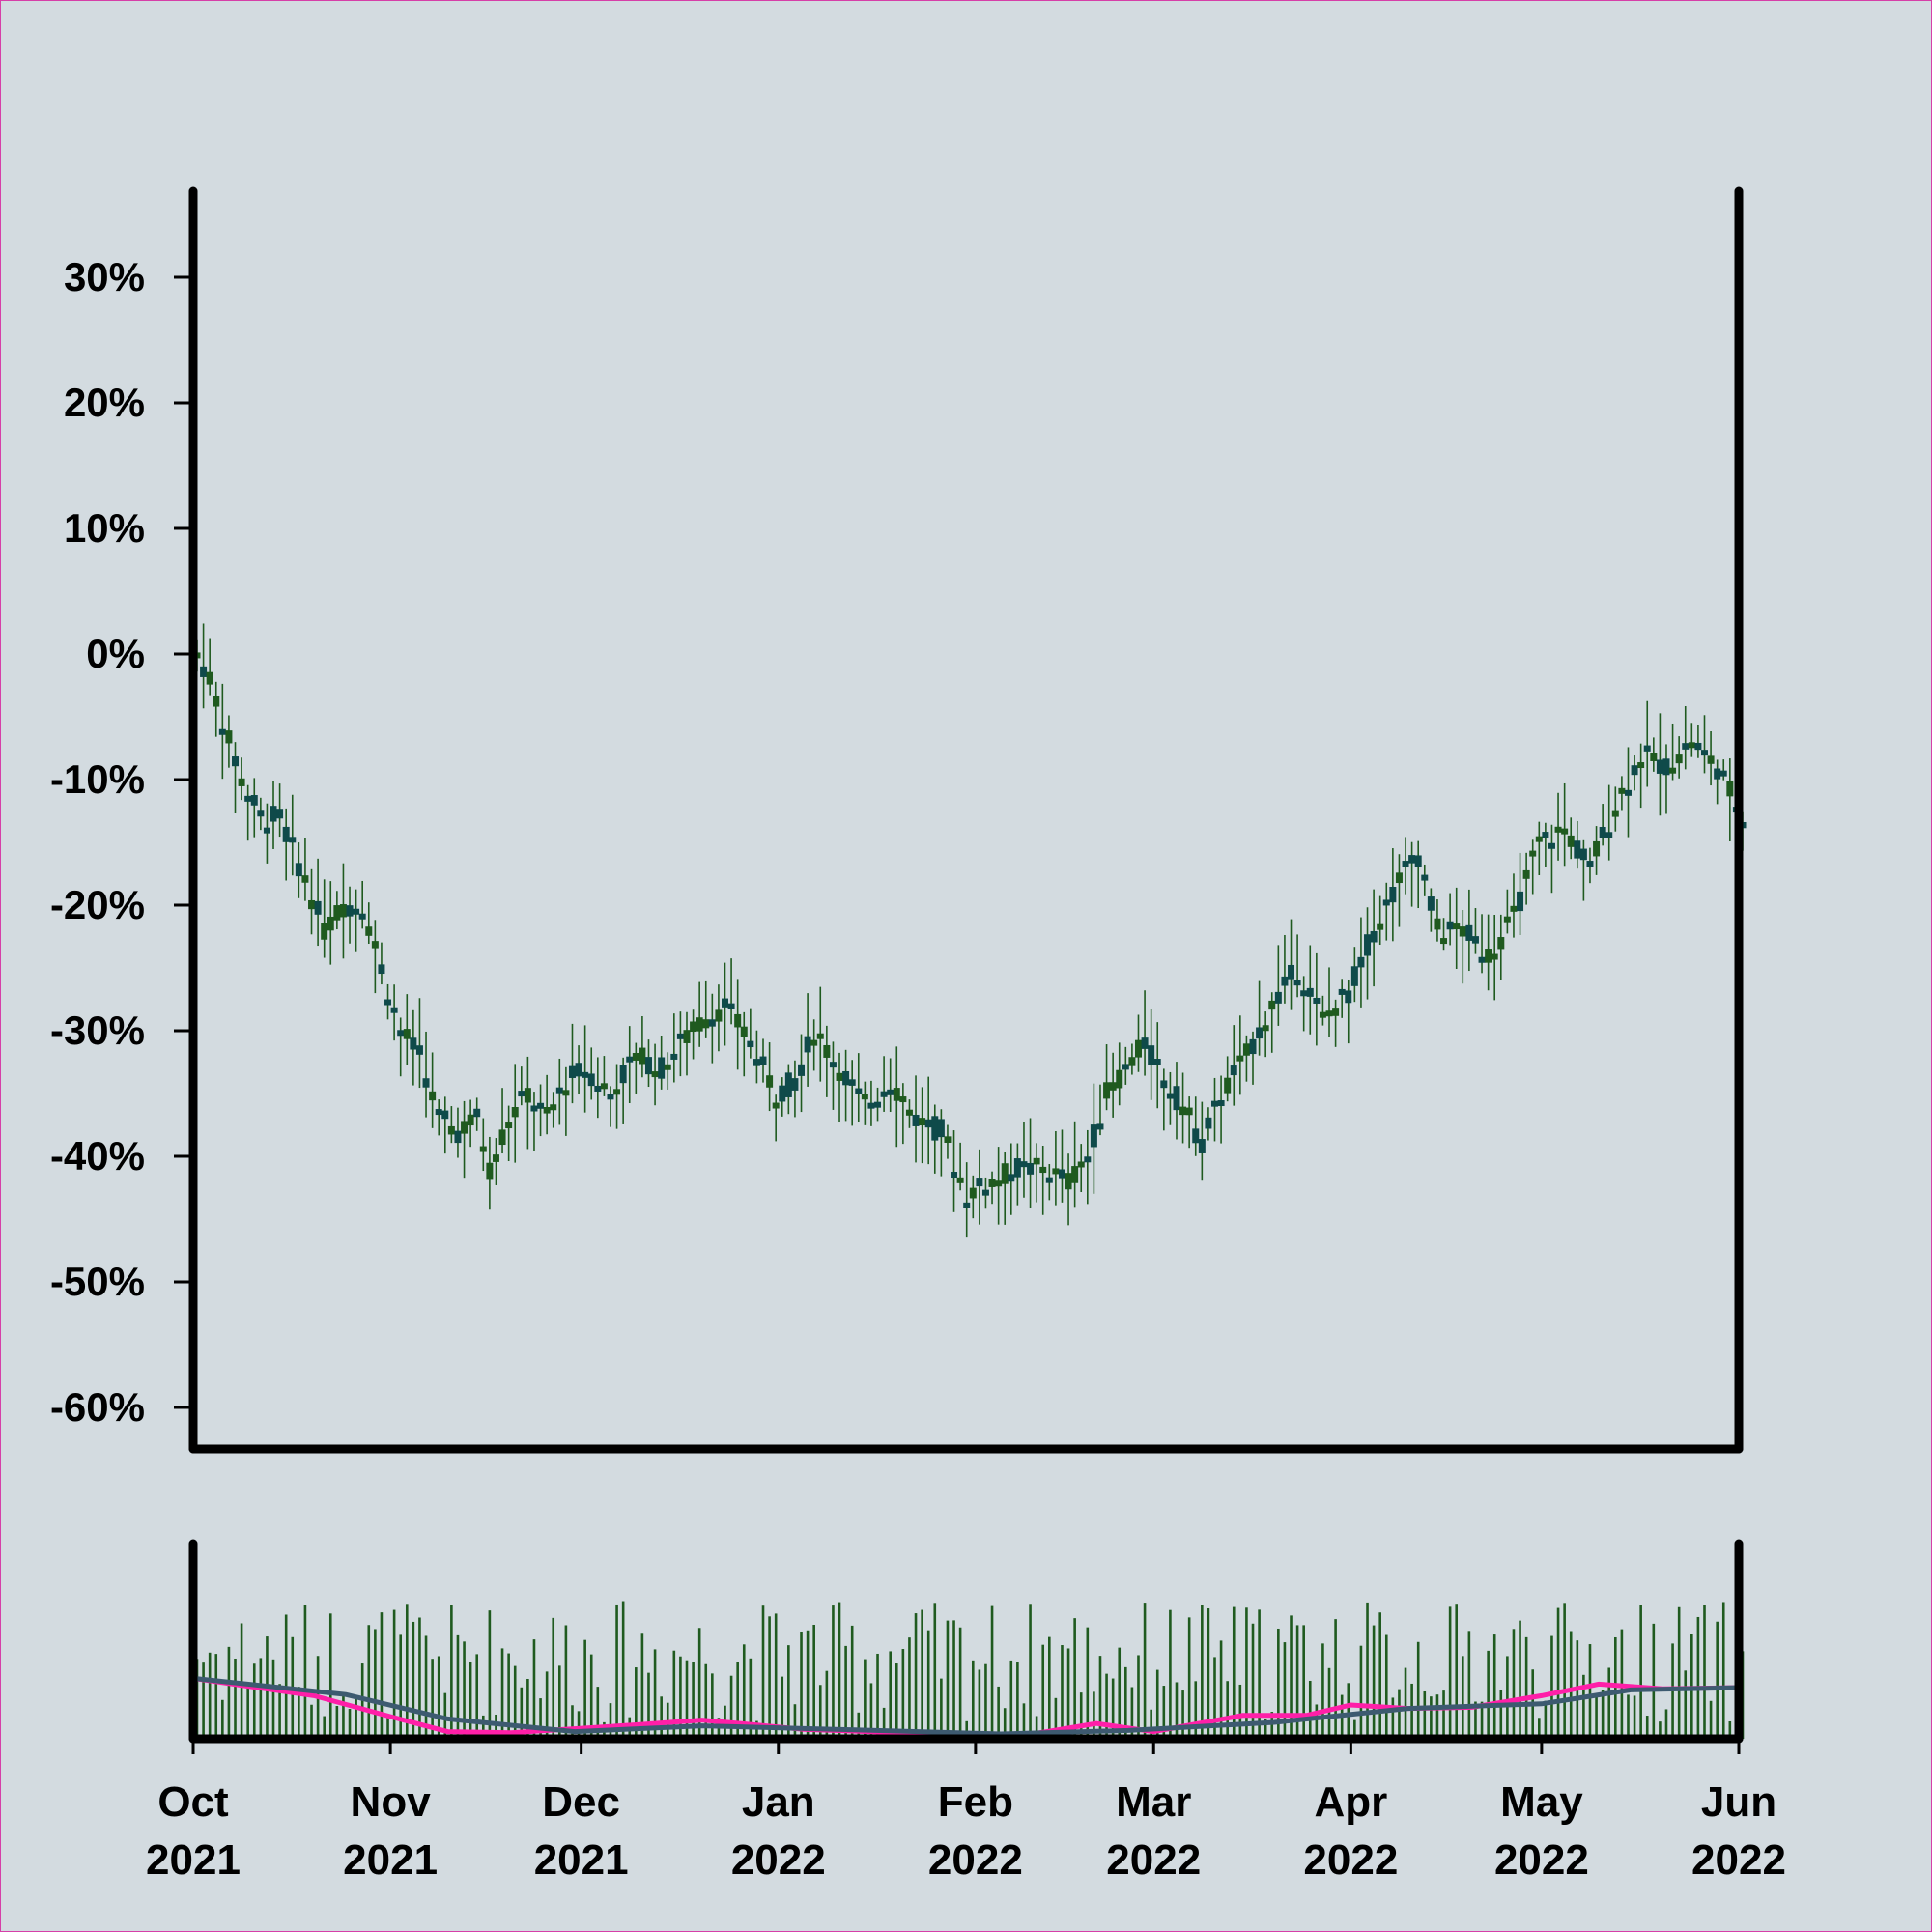 The height and width of the screenshot is (1932, 1932). I want to click on x-tick-month: May, so click(1541, 1802).